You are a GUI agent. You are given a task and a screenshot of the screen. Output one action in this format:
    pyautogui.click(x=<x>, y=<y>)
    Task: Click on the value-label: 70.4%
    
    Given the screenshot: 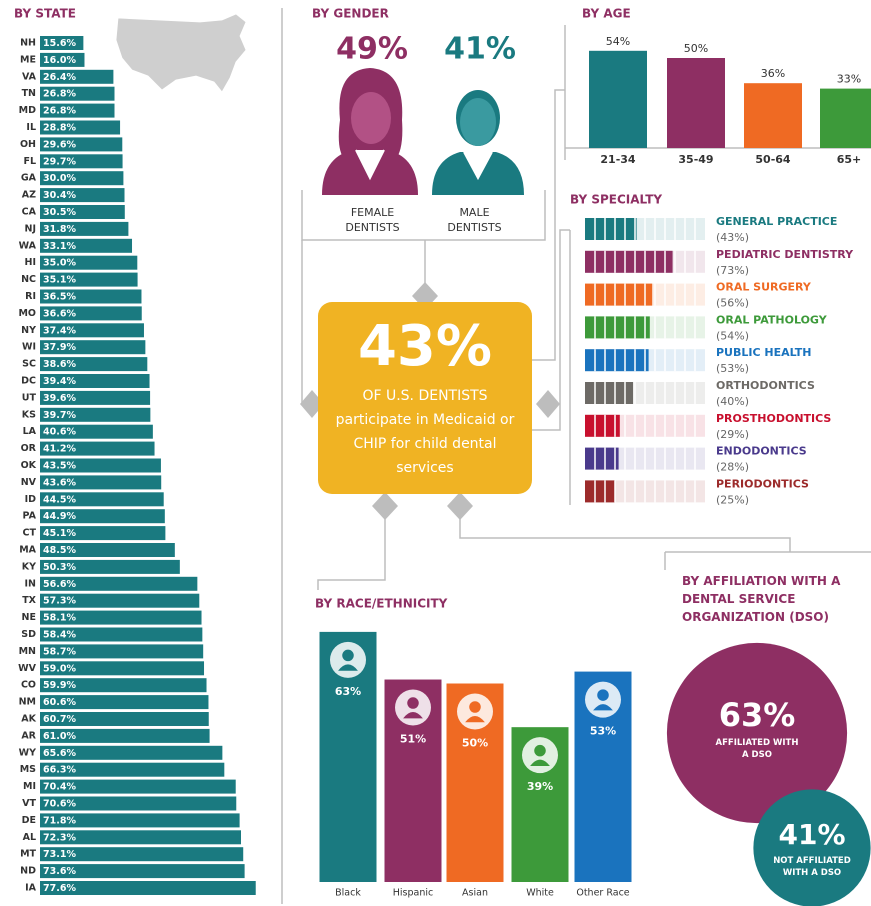 What is the action you would take?
    pyautogui.click(x=59, y=787)
    